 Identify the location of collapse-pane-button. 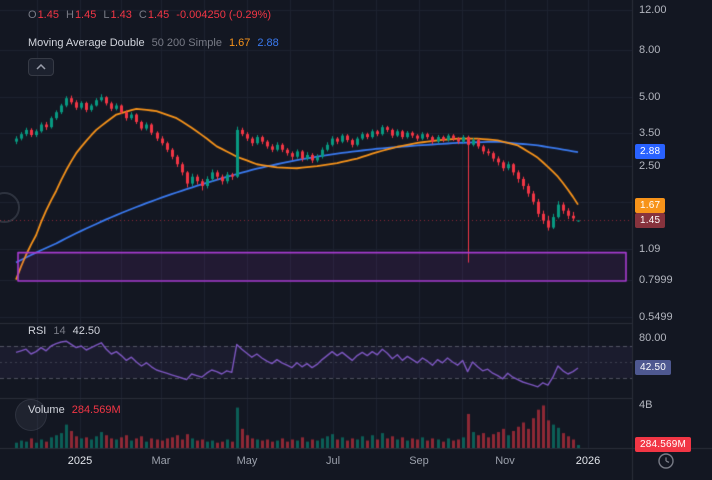
(41, 67).